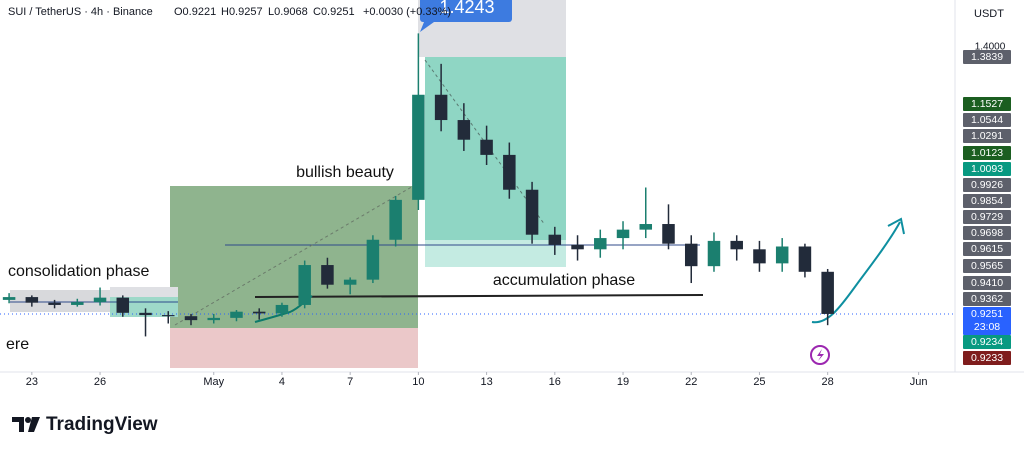  What do you see at coordinates (486, 382) in the screenshot?
I see `x-tick-label: 13` at bounding box center [486, 382].